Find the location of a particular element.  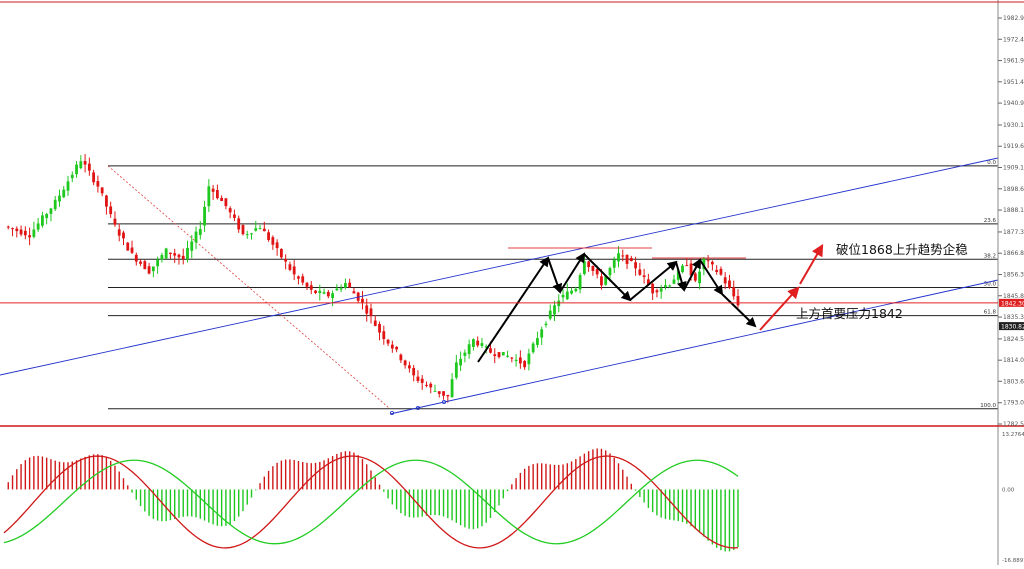

y-tick-label: 1856.30 is located at coordinates (1013, 274).